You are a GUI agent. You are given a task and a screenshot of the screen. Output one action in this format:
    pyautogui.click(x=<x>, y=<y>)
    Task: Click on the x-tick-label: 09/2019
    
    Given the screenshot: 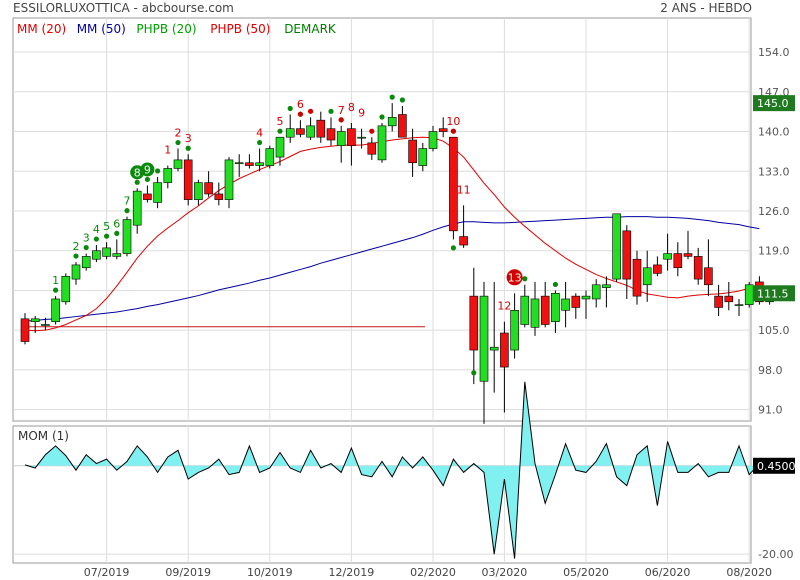 What is the action you would take?
    pyautogui.click(x=188, y=572)
    